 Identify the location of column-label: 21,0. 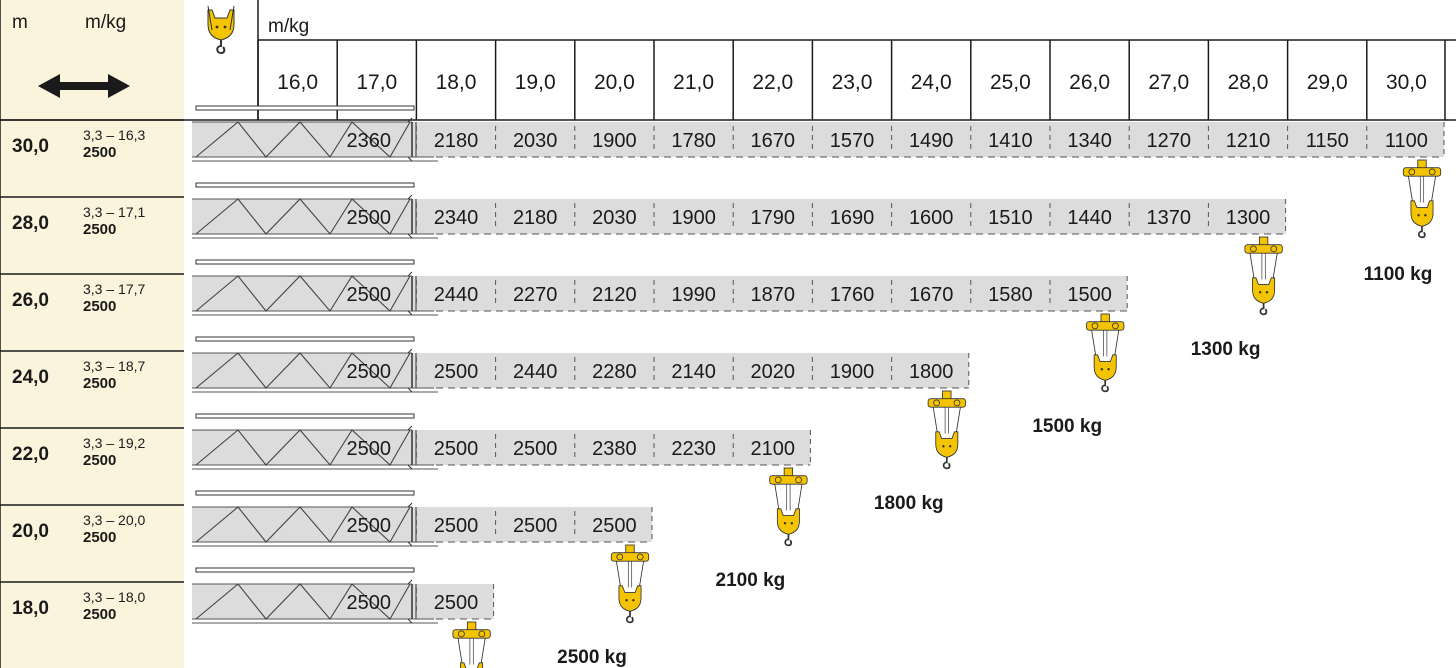
(693, 82).